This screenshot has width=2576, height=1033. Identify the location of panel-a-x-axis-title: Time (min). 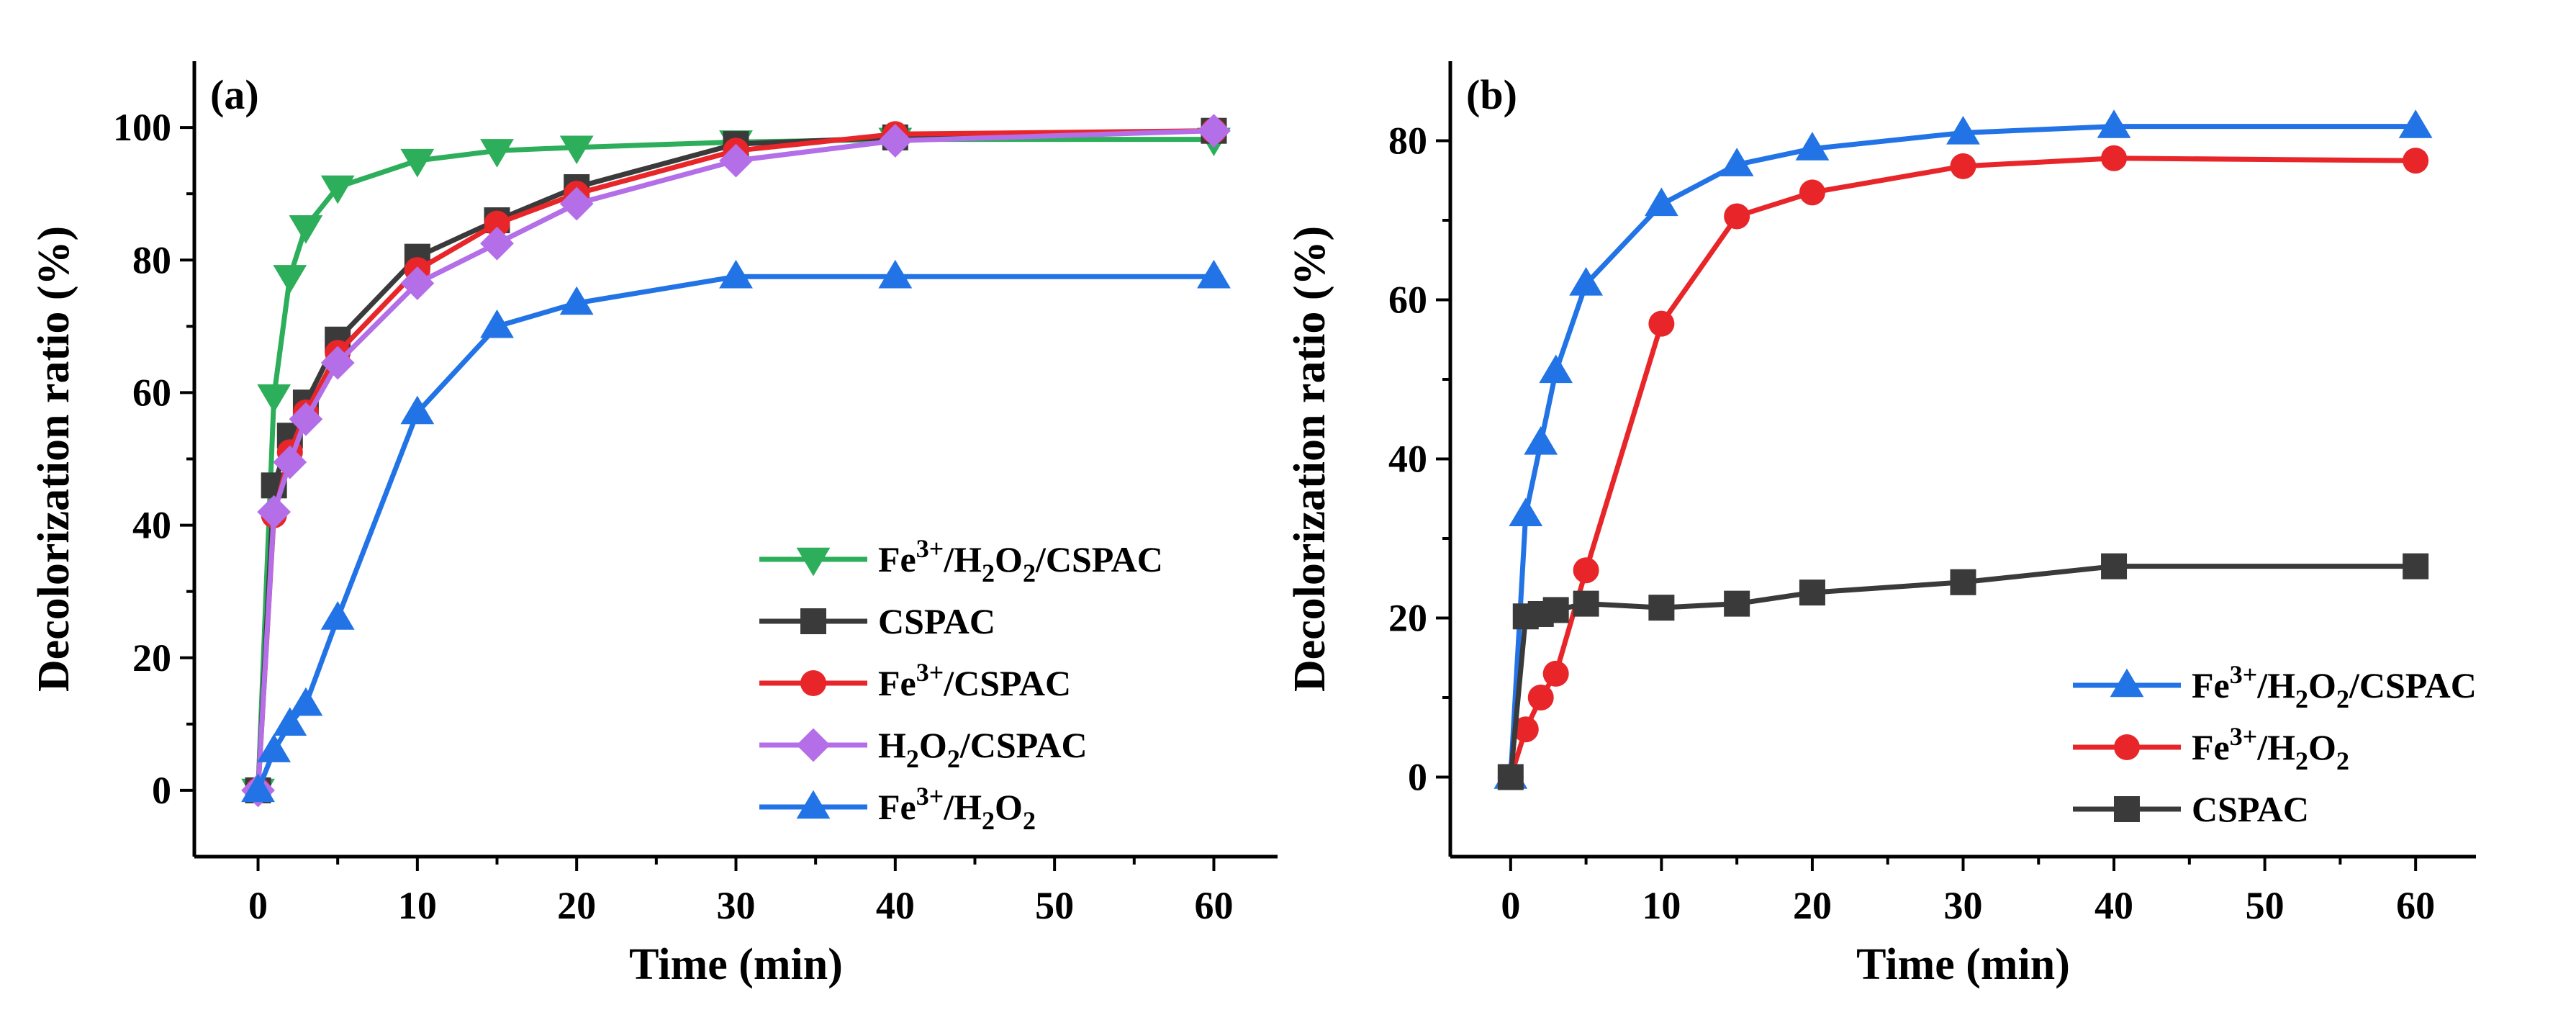
(736, 964).